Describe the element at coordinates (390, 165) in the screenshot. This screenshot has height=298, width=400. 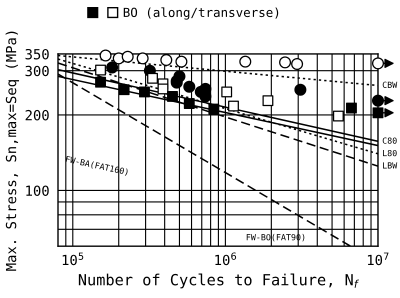
I see `series-label: LBW` at that location.